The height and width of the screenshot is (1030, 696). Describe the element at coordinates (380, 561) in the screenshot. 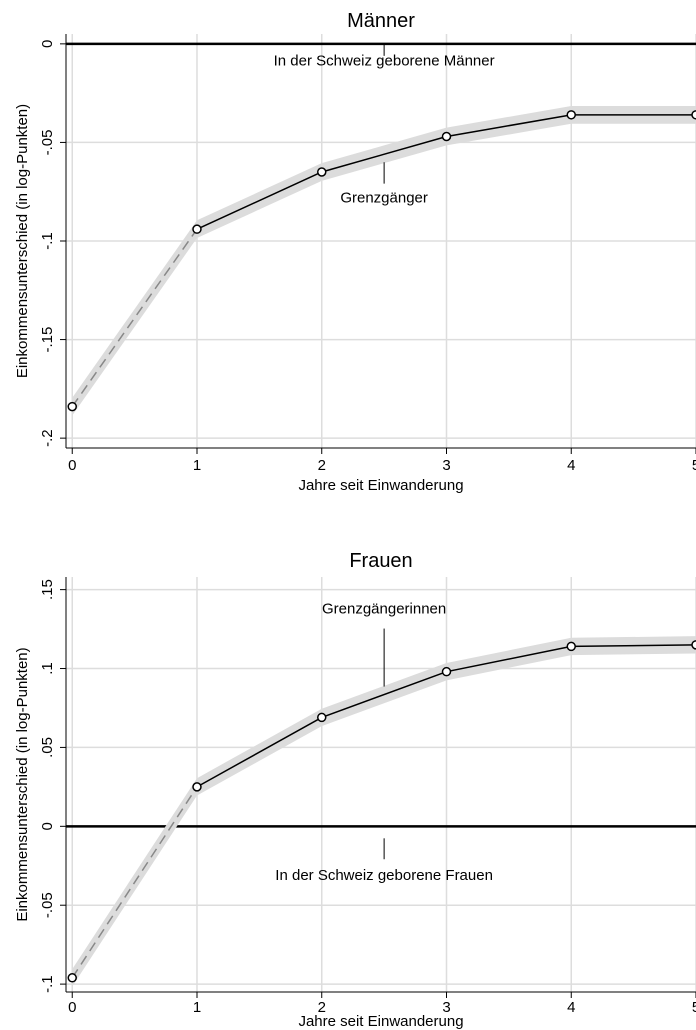

I see `chart-title: Frauen` at that location.